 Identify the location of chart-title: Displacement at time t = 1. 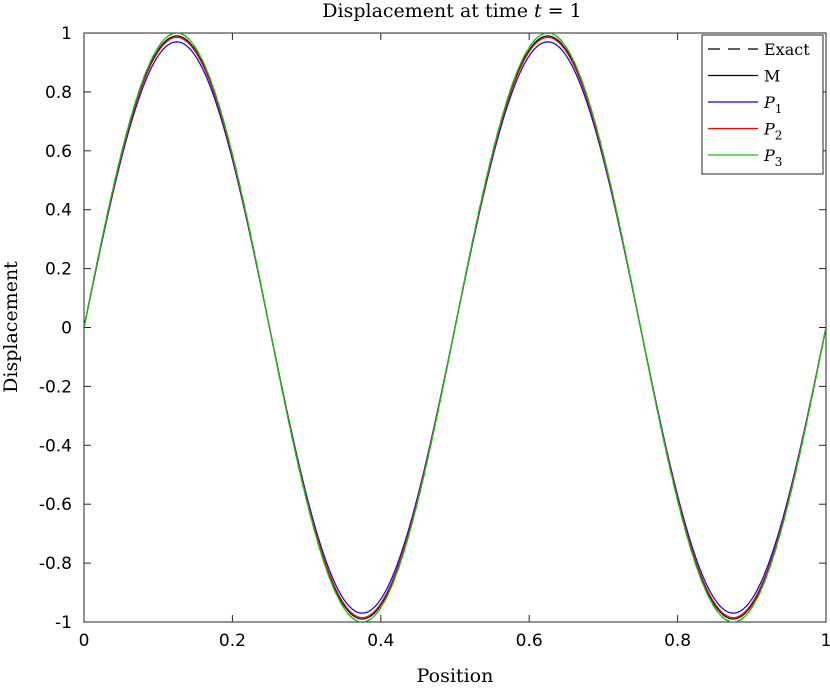
(451, 11).